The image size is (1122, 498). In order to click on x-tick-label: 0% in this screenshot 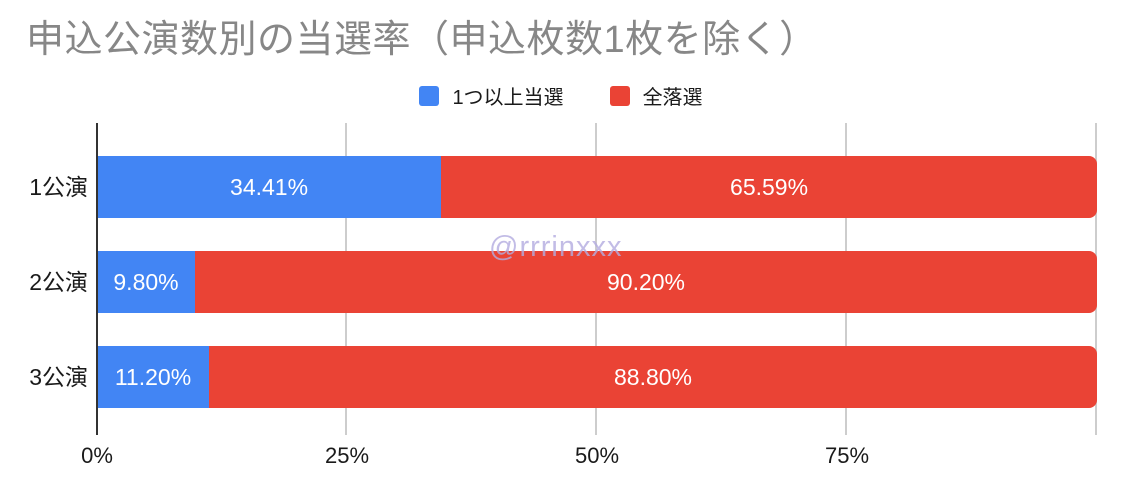, I will do `click(97, 455)`.